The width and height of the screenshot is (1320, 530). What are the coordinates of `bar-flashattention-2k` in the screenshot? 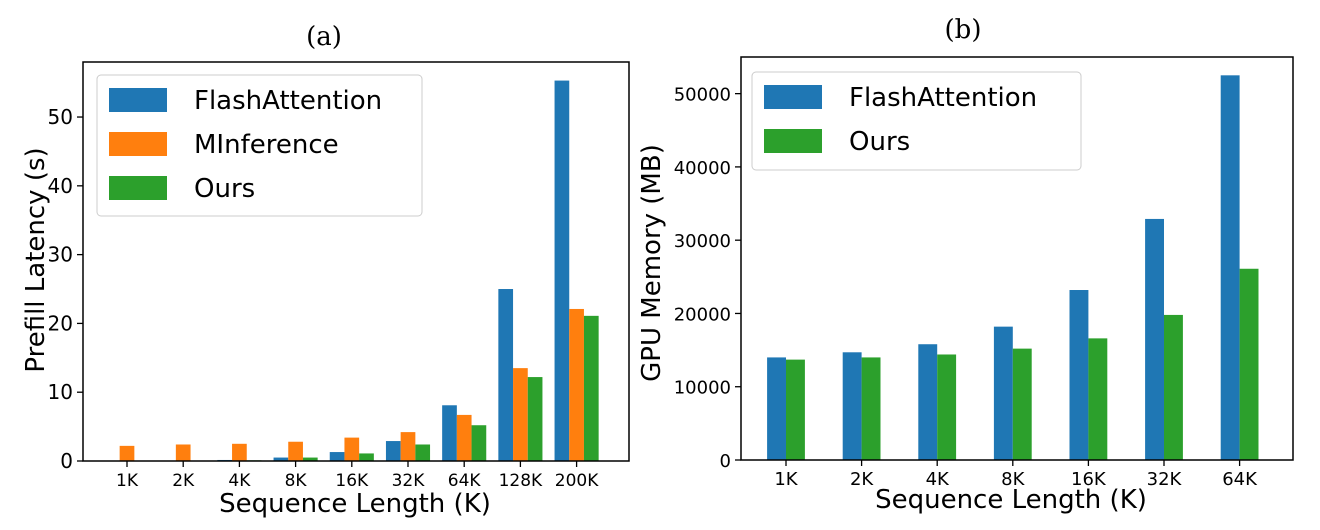 It's located at (852, 406).